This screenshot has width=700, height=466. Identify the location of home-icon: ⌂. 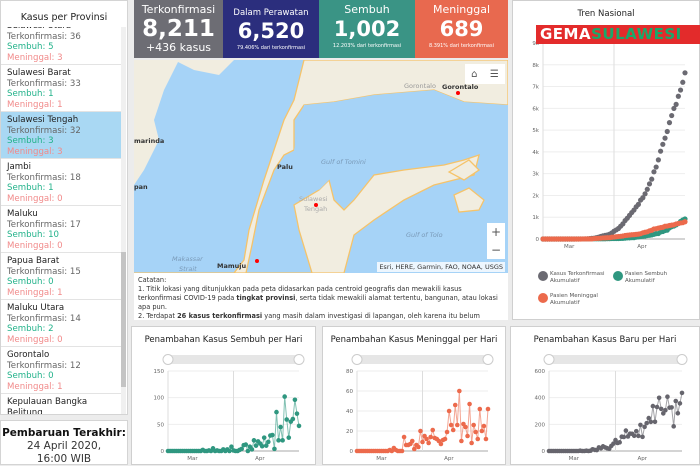
(474, 74).